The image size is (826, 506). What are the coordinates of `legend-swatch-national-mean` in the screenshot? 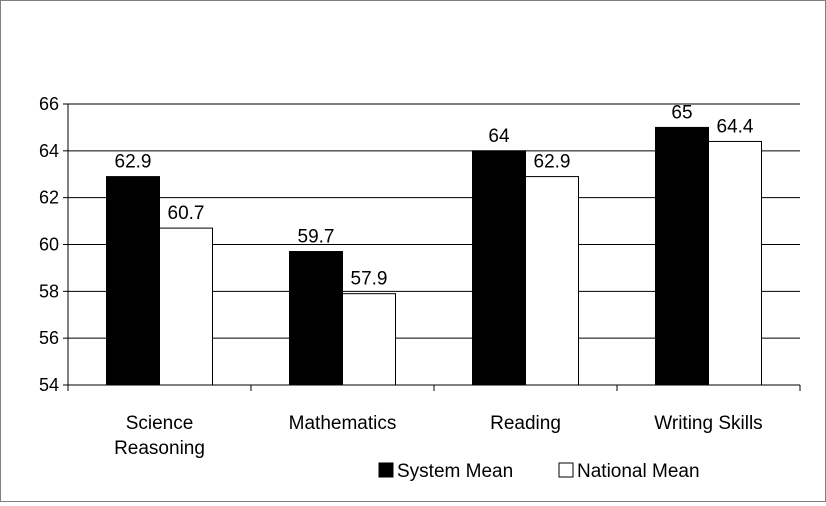 It's located at (566, 470).